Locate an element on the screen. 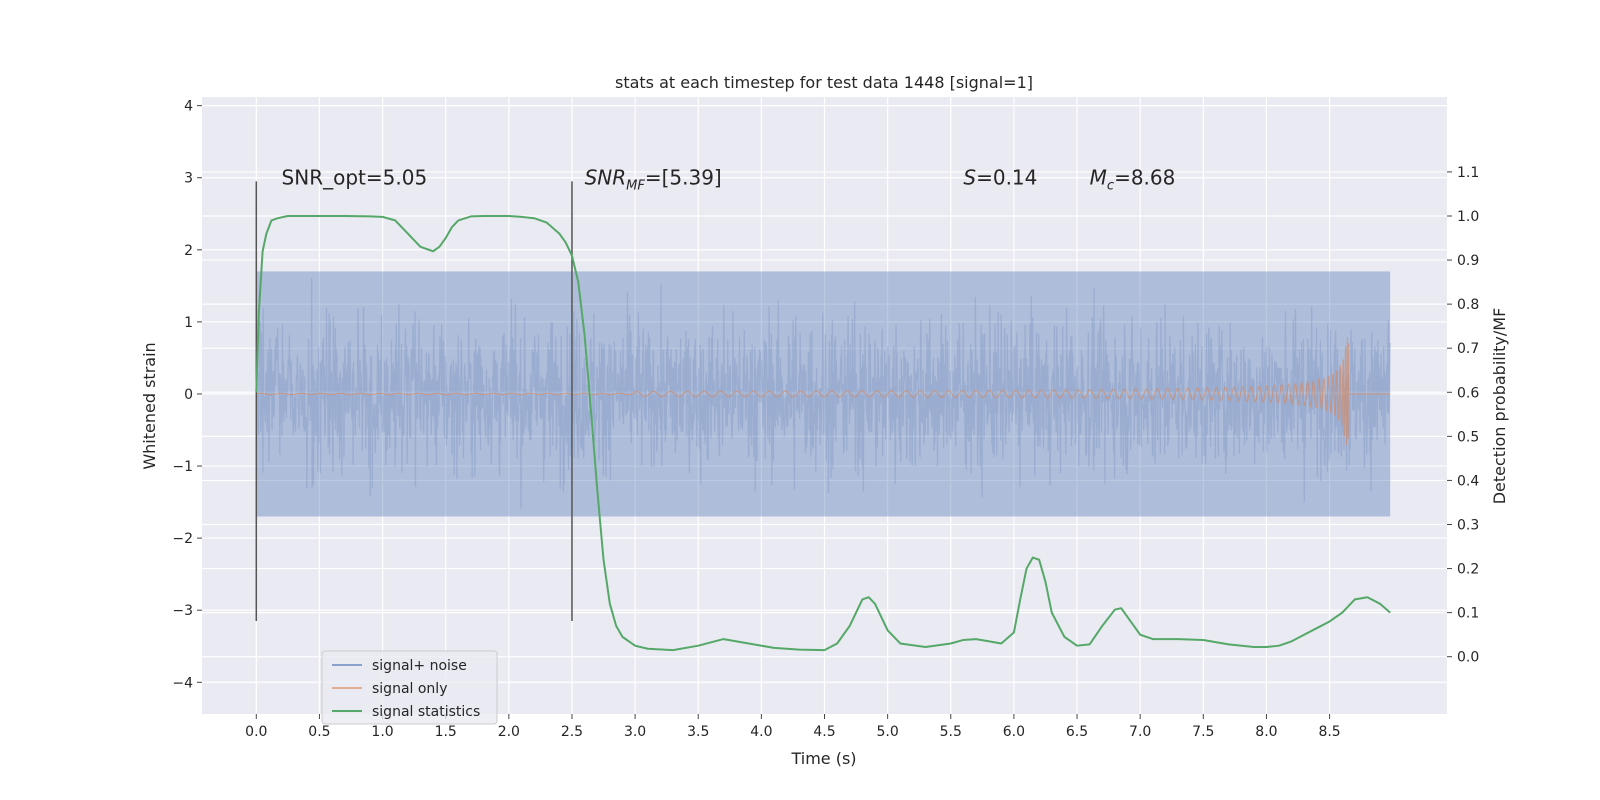  x-tick-label: 7.5 is located at coordinates (1203, 732).